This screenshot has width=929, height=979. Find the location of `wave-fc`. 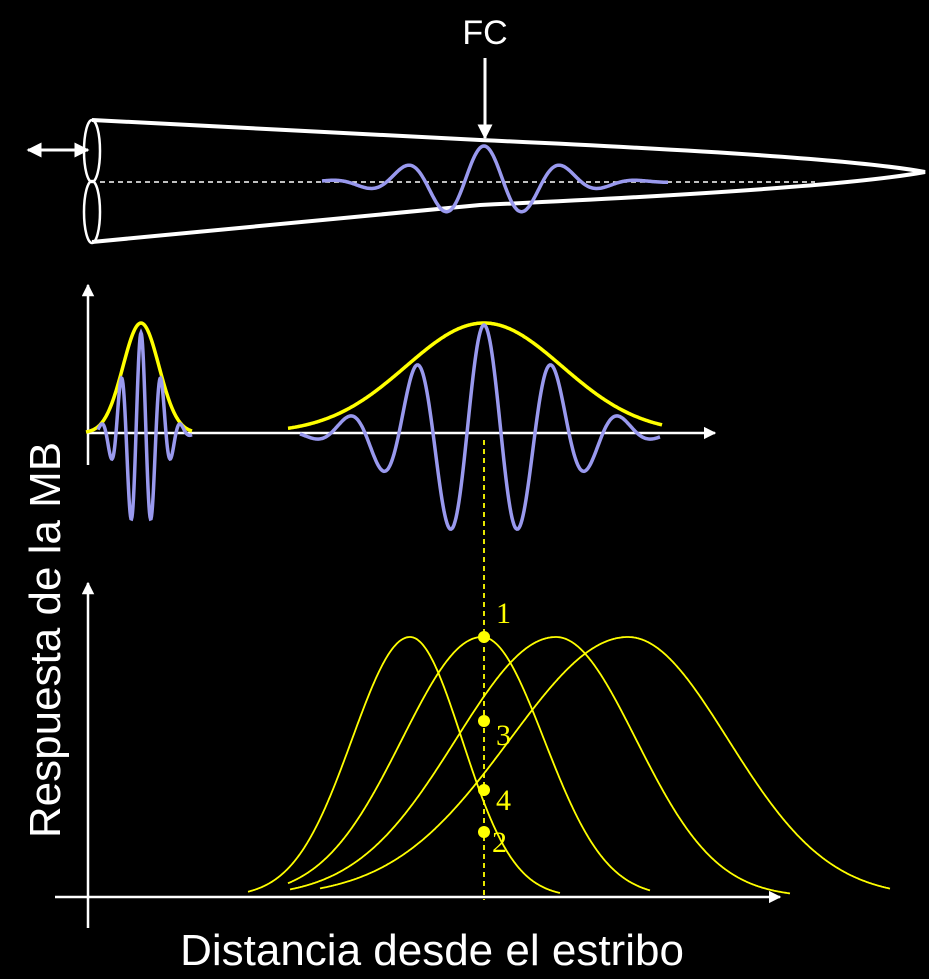

wave-fc is located at coordinates (480, 427).